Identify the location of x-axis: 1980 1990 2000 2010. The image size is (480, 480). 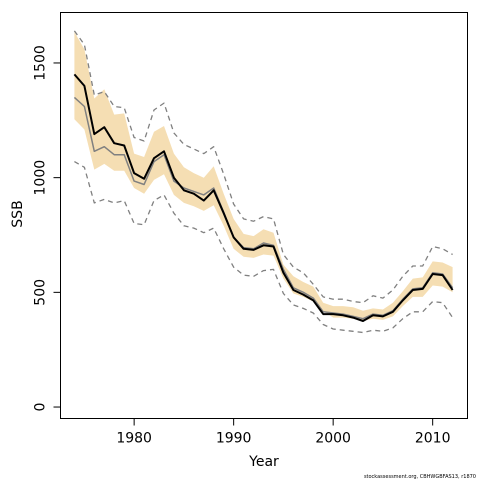
(283, 432).